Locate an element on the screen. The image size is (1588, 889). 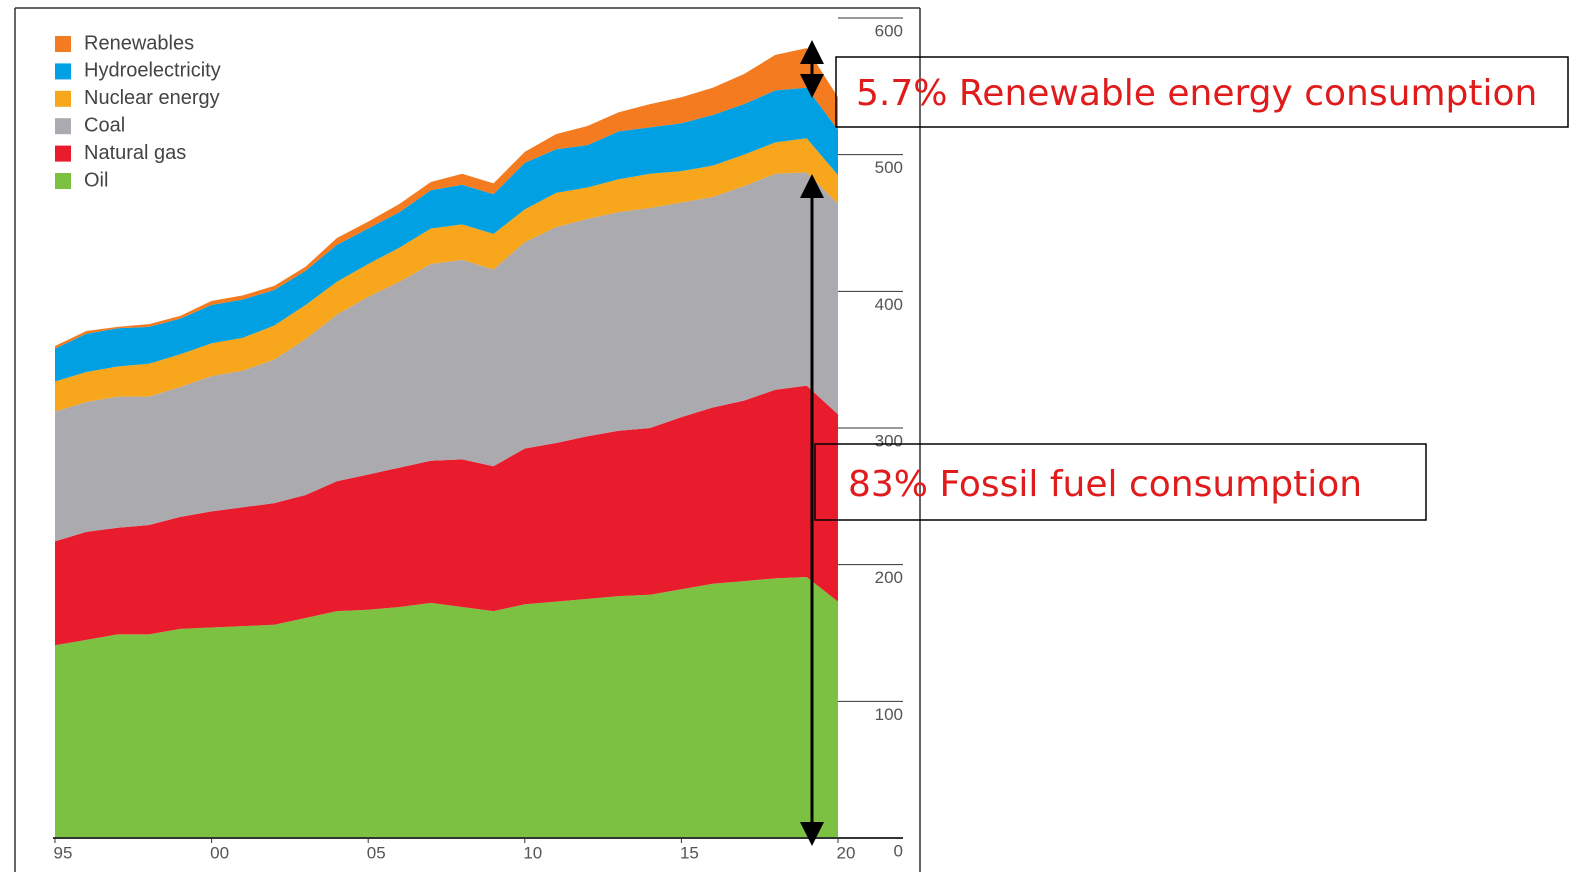
y-tick-label: 0 is located at coordinates (898, 850).